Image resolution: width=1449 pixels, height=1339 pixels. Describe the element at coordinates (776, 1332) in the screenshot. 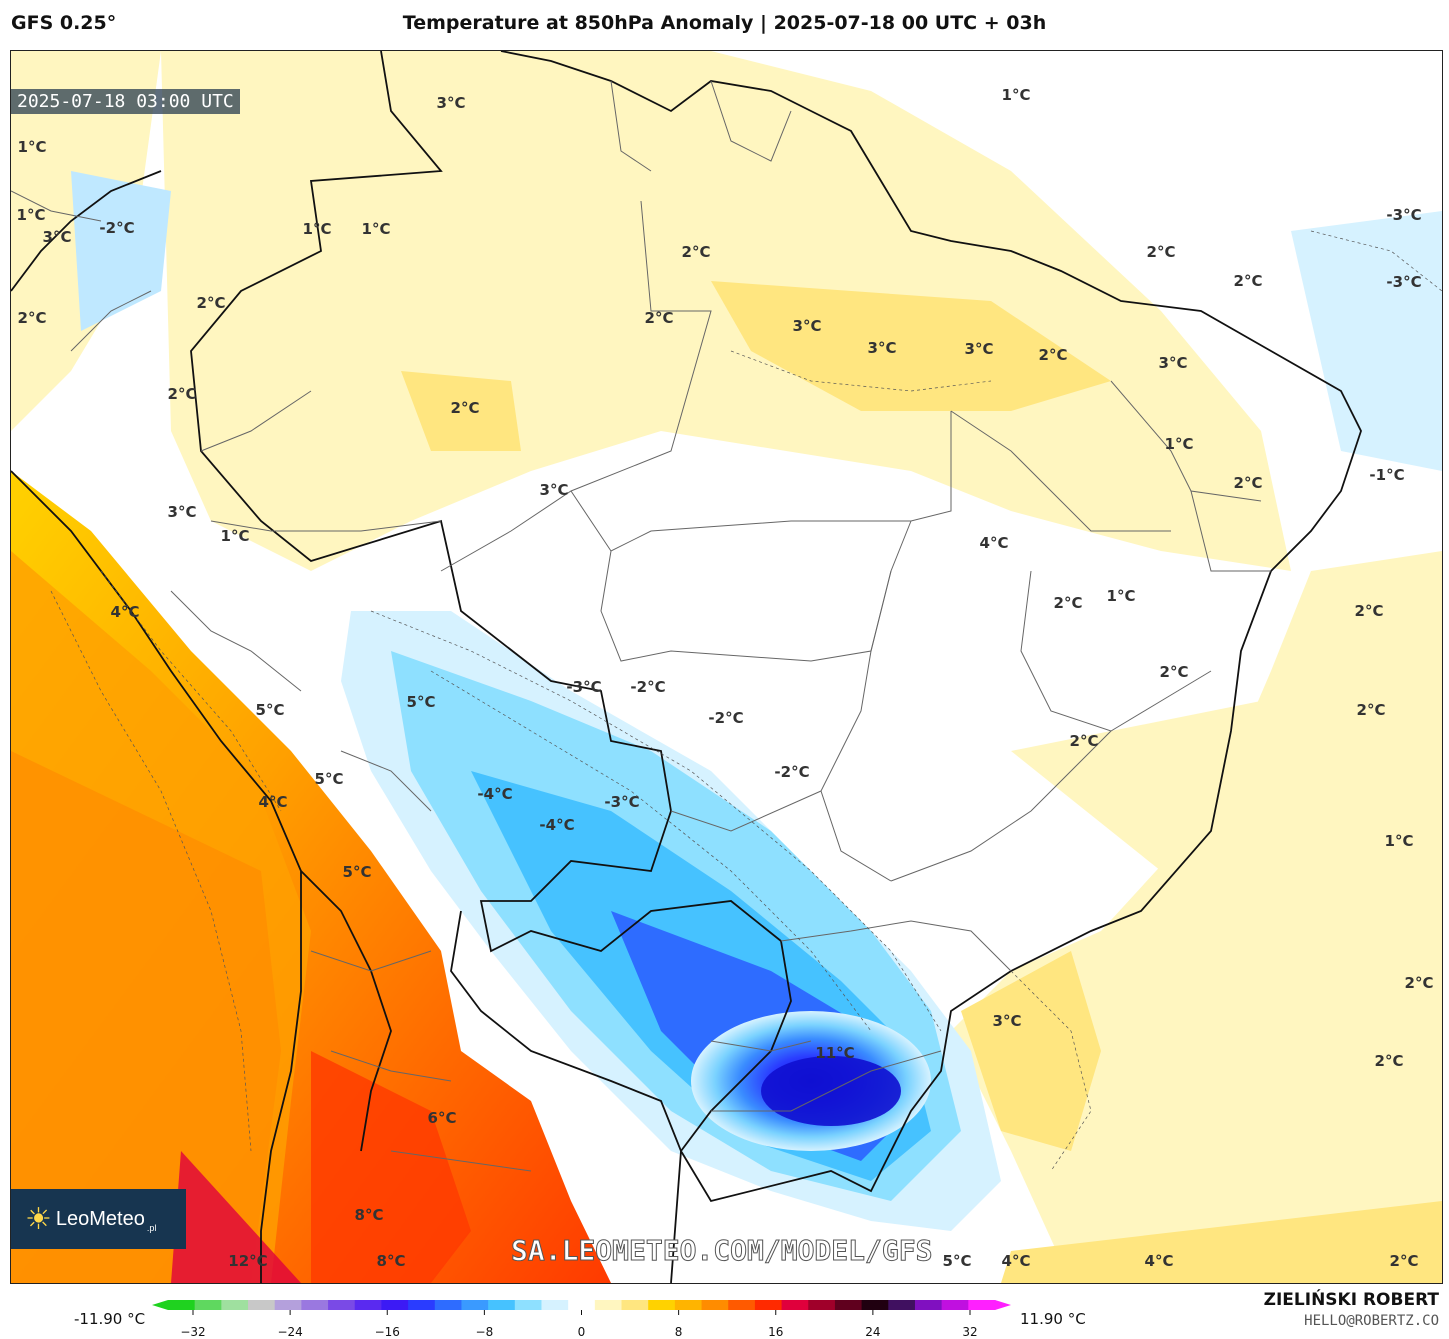

I see `colorbar-tick-label: 16` at that location.